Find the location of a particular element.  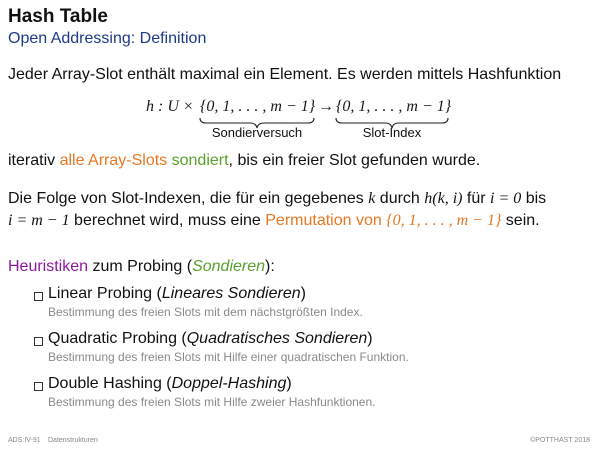

footer-copyright: ©POTTHAST 2018 is located at coordinates (560, 440).